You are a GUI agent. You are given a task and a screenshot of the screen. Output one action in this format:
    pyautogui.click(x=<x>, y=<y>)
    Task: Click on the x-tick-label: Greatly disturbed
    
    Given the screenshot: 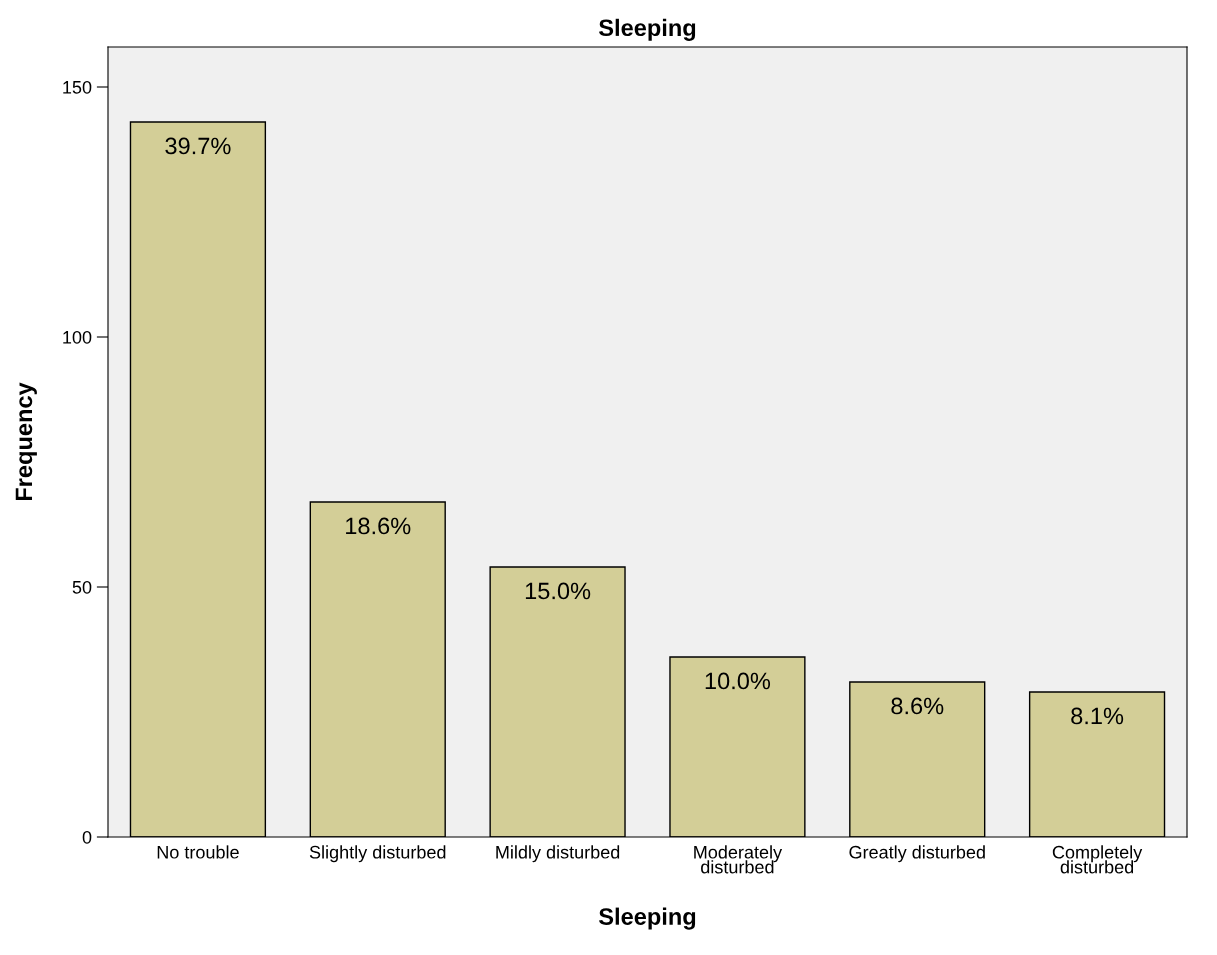 What is the action you would take?
    pyautogui.click(x=917, y=854)
    